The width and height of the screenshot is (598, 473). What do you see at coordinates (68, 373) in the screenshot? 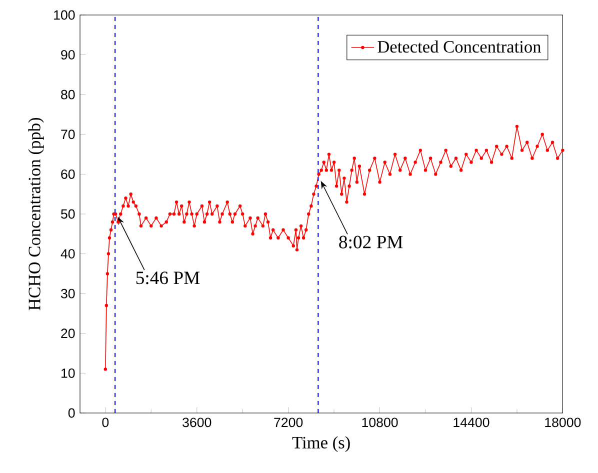
I see `y-tick-label: 10` at bounding box center [68, 373].